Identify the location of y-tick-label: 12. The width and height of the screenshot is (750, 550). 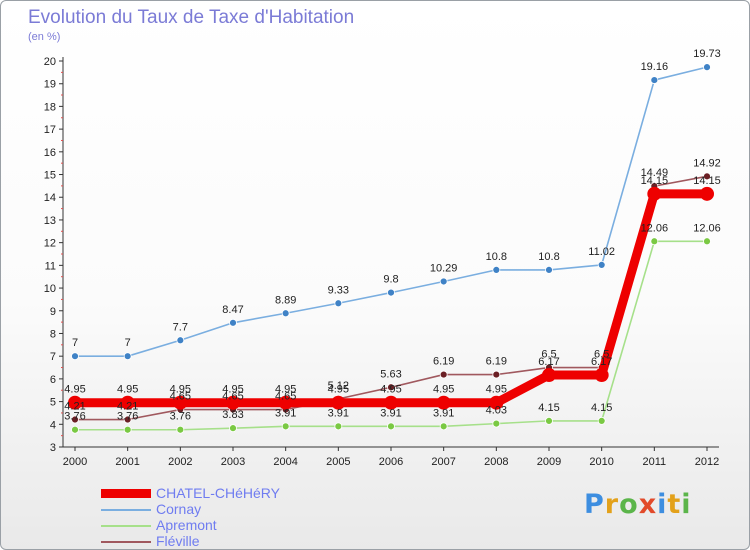
(50, 244).